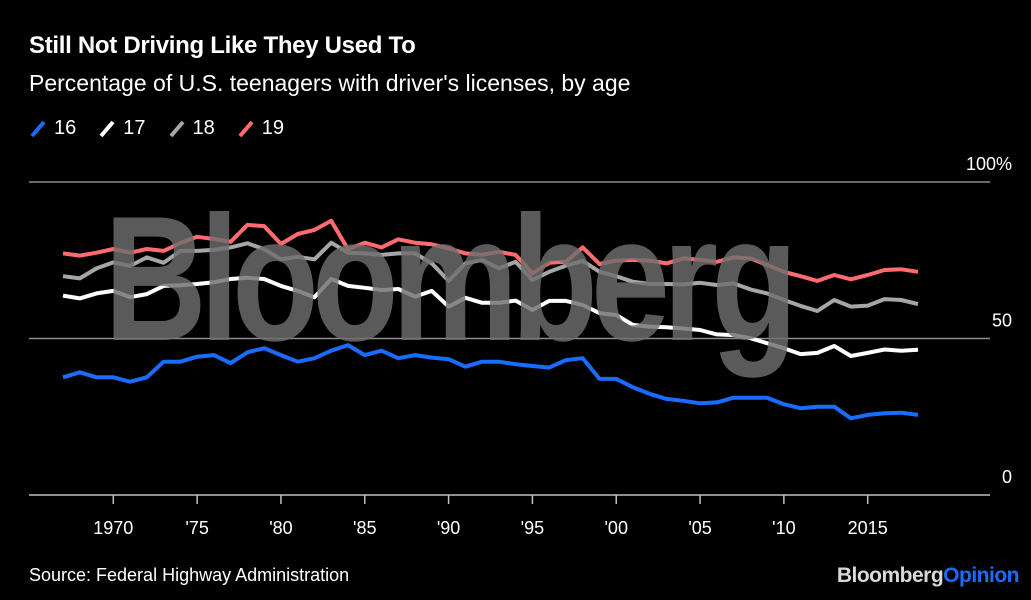  What do you see at coordinates (189, 575) in the screenshot?
I see `source-note: Source: Federal Highway Administration` at bounding box center [189, 575].